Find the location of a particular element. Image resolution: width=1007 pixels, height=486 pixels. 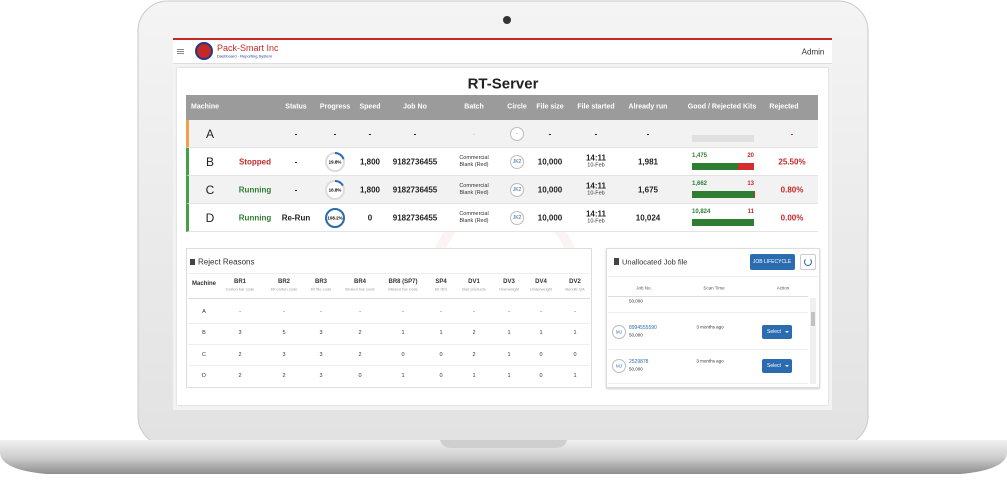

machine-state: Stopped is located at coordinates (255, 162).